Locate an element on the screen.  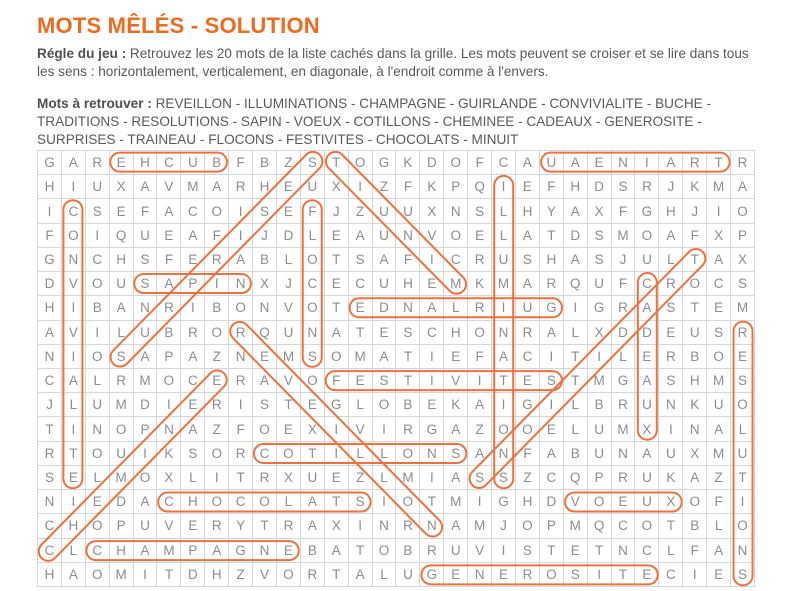
grid-cell: H is located at coordinates (50, 187).